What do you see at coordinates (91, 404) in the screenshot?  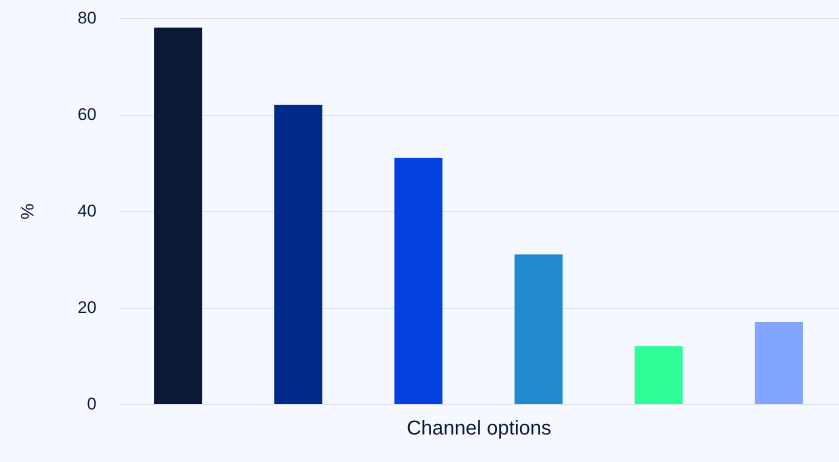 I see `y-tick-label: 0` at bounding box center [91, 404].